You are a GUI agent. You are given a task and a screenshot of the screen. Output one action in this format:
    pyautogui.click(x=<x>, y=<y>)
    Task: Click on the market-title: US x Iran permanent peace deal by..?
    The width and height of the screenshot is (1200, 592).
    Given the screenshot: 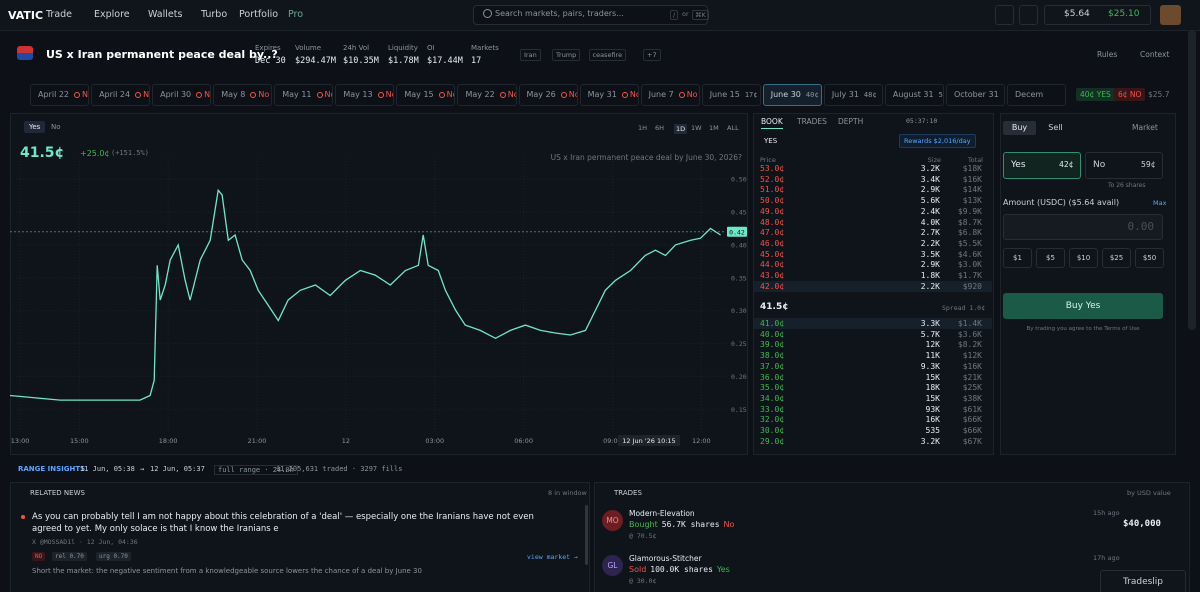 What is the action you would take?
    pyautogui.click(x=162, y=54)
    